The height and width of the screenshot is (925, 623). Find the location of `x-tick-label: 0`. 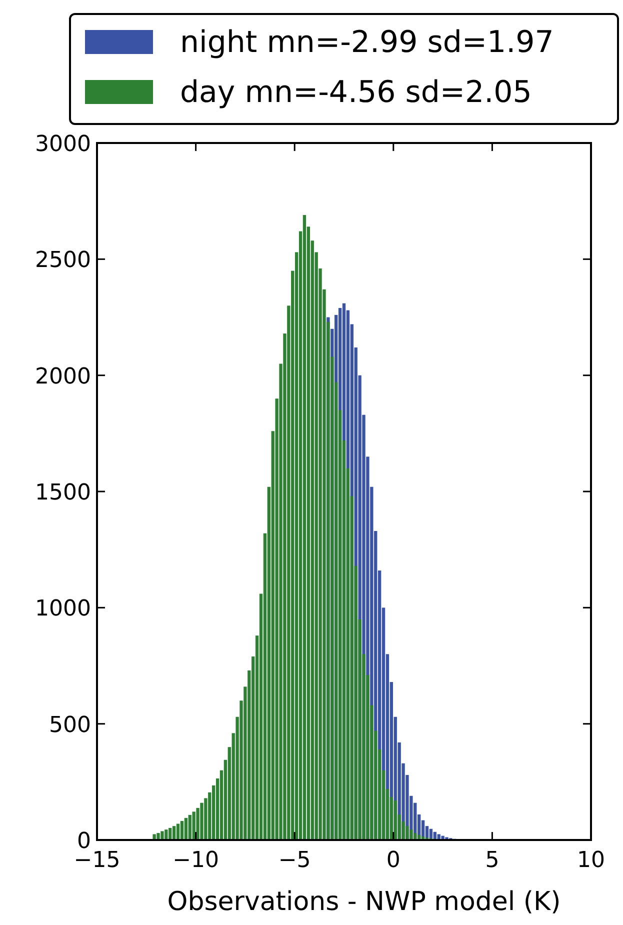

x-tick-label: 0 is located at coordinates (393, 860).